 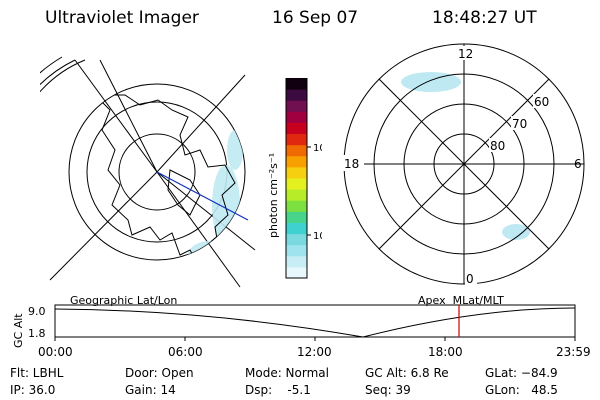 I want to click on time-tick-1800: 18:00, so click(x=445, y=352).